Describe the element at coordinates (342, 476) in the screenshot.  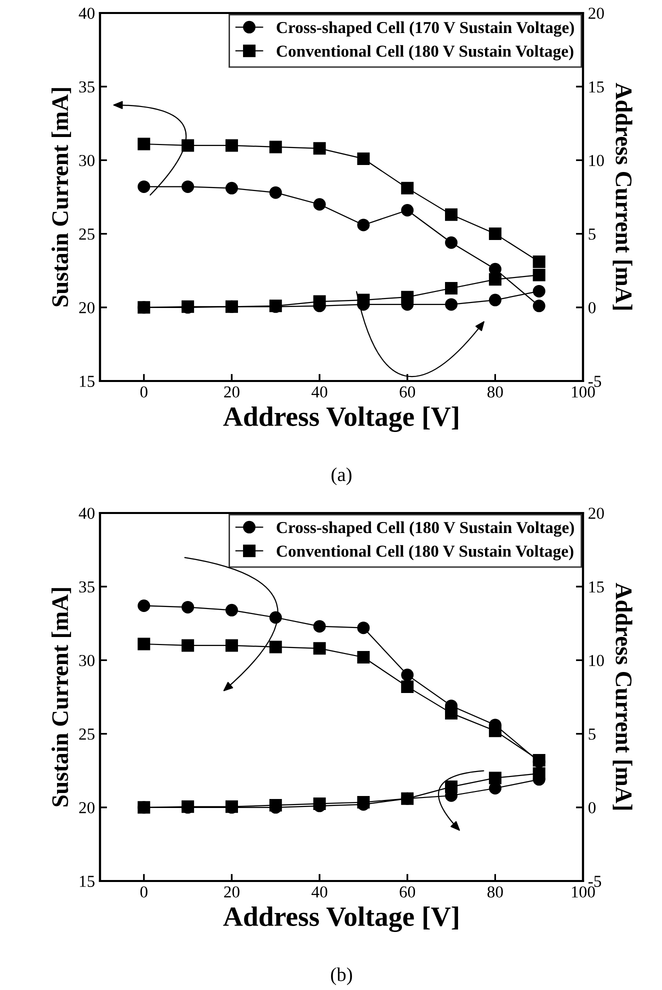
I see `text: (a)` at that location.